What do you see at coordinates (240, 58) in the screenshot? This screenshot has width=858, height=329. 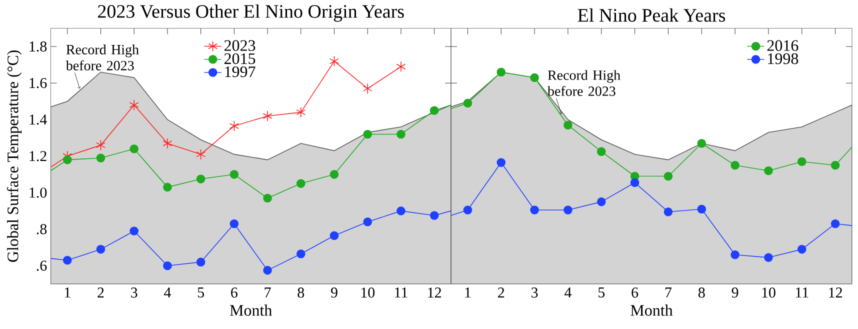 I see `legend-label: 2015` at bounding box center [240, 58].